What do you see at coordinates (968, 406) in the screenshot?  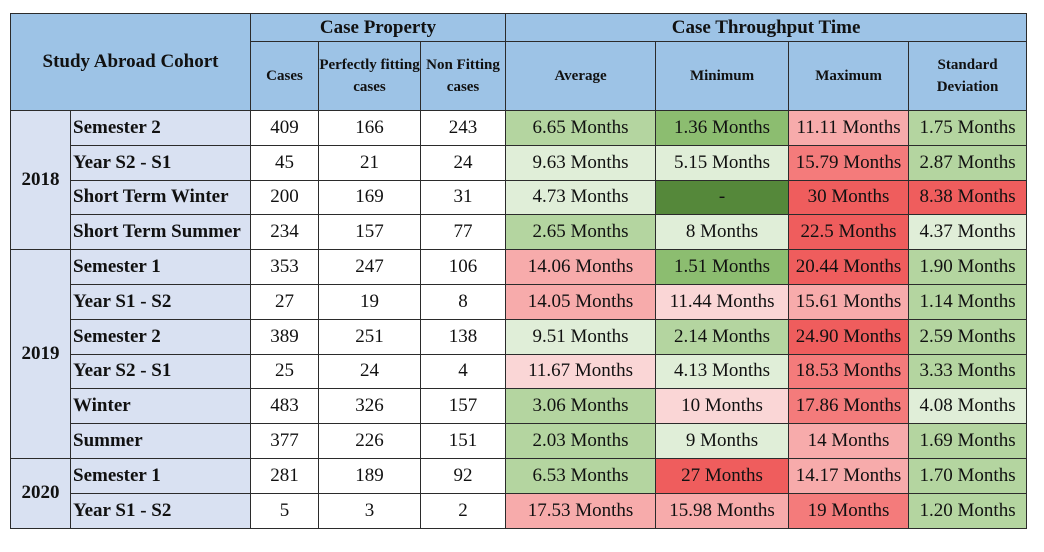 I see `sd-cell: 4.08 Months` at bounding box center [968, 406].